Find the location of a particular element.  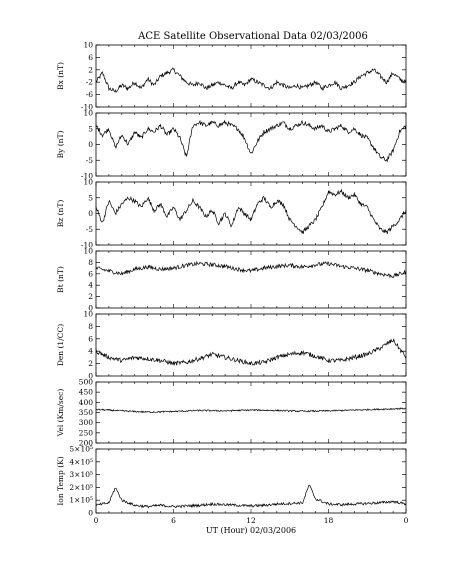

y-tick-label-by: -10 is located at coordinates (87, 176).